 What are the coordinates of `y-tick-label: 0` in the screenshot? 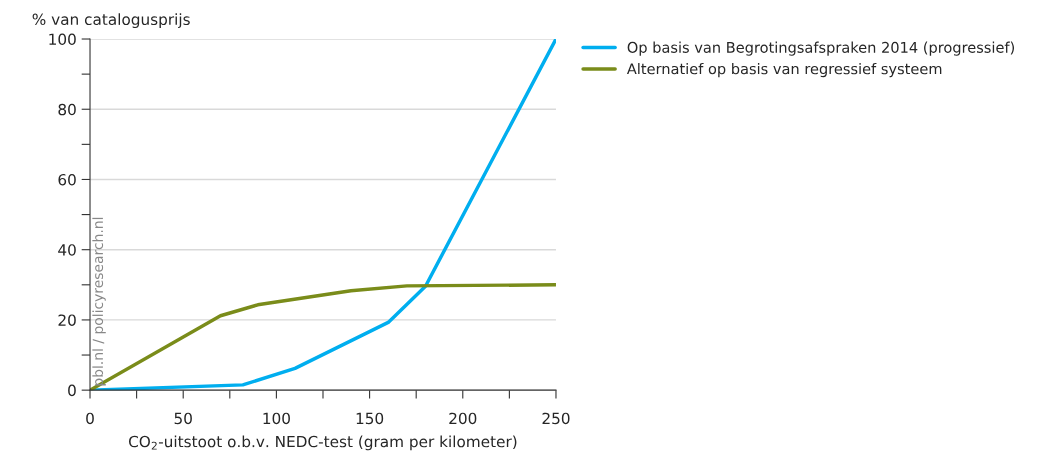 It's located at (72, 390).